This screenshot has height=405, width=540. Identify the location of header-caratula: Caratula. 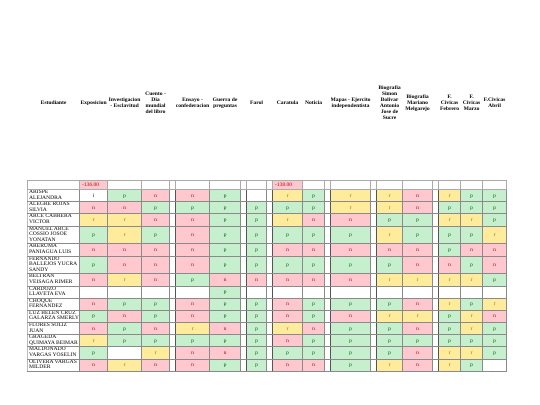
(287, 102).